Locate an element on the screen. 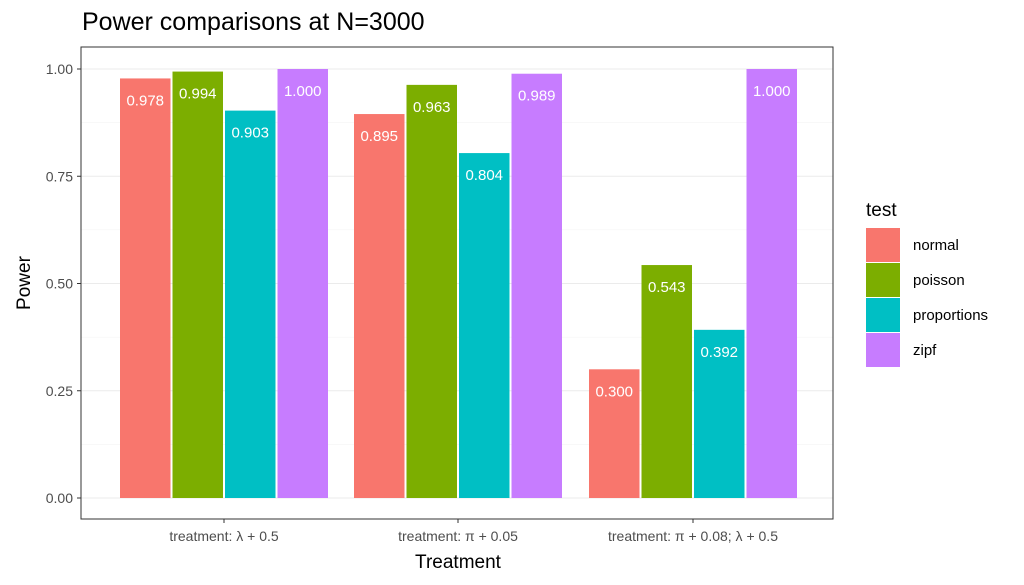 The height and width of the screenshot is (585, 1024). y-tick-label: 0.25 is located at coordinates (59, 391).